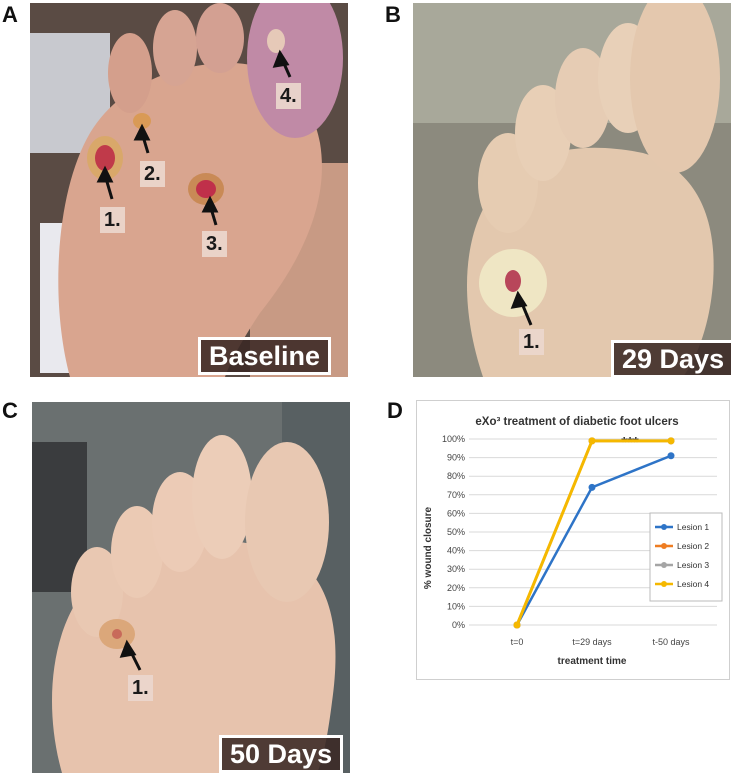 This screenshot has height=775, width=733. I want to click on panel-a-letter: A, so click(10, 14).